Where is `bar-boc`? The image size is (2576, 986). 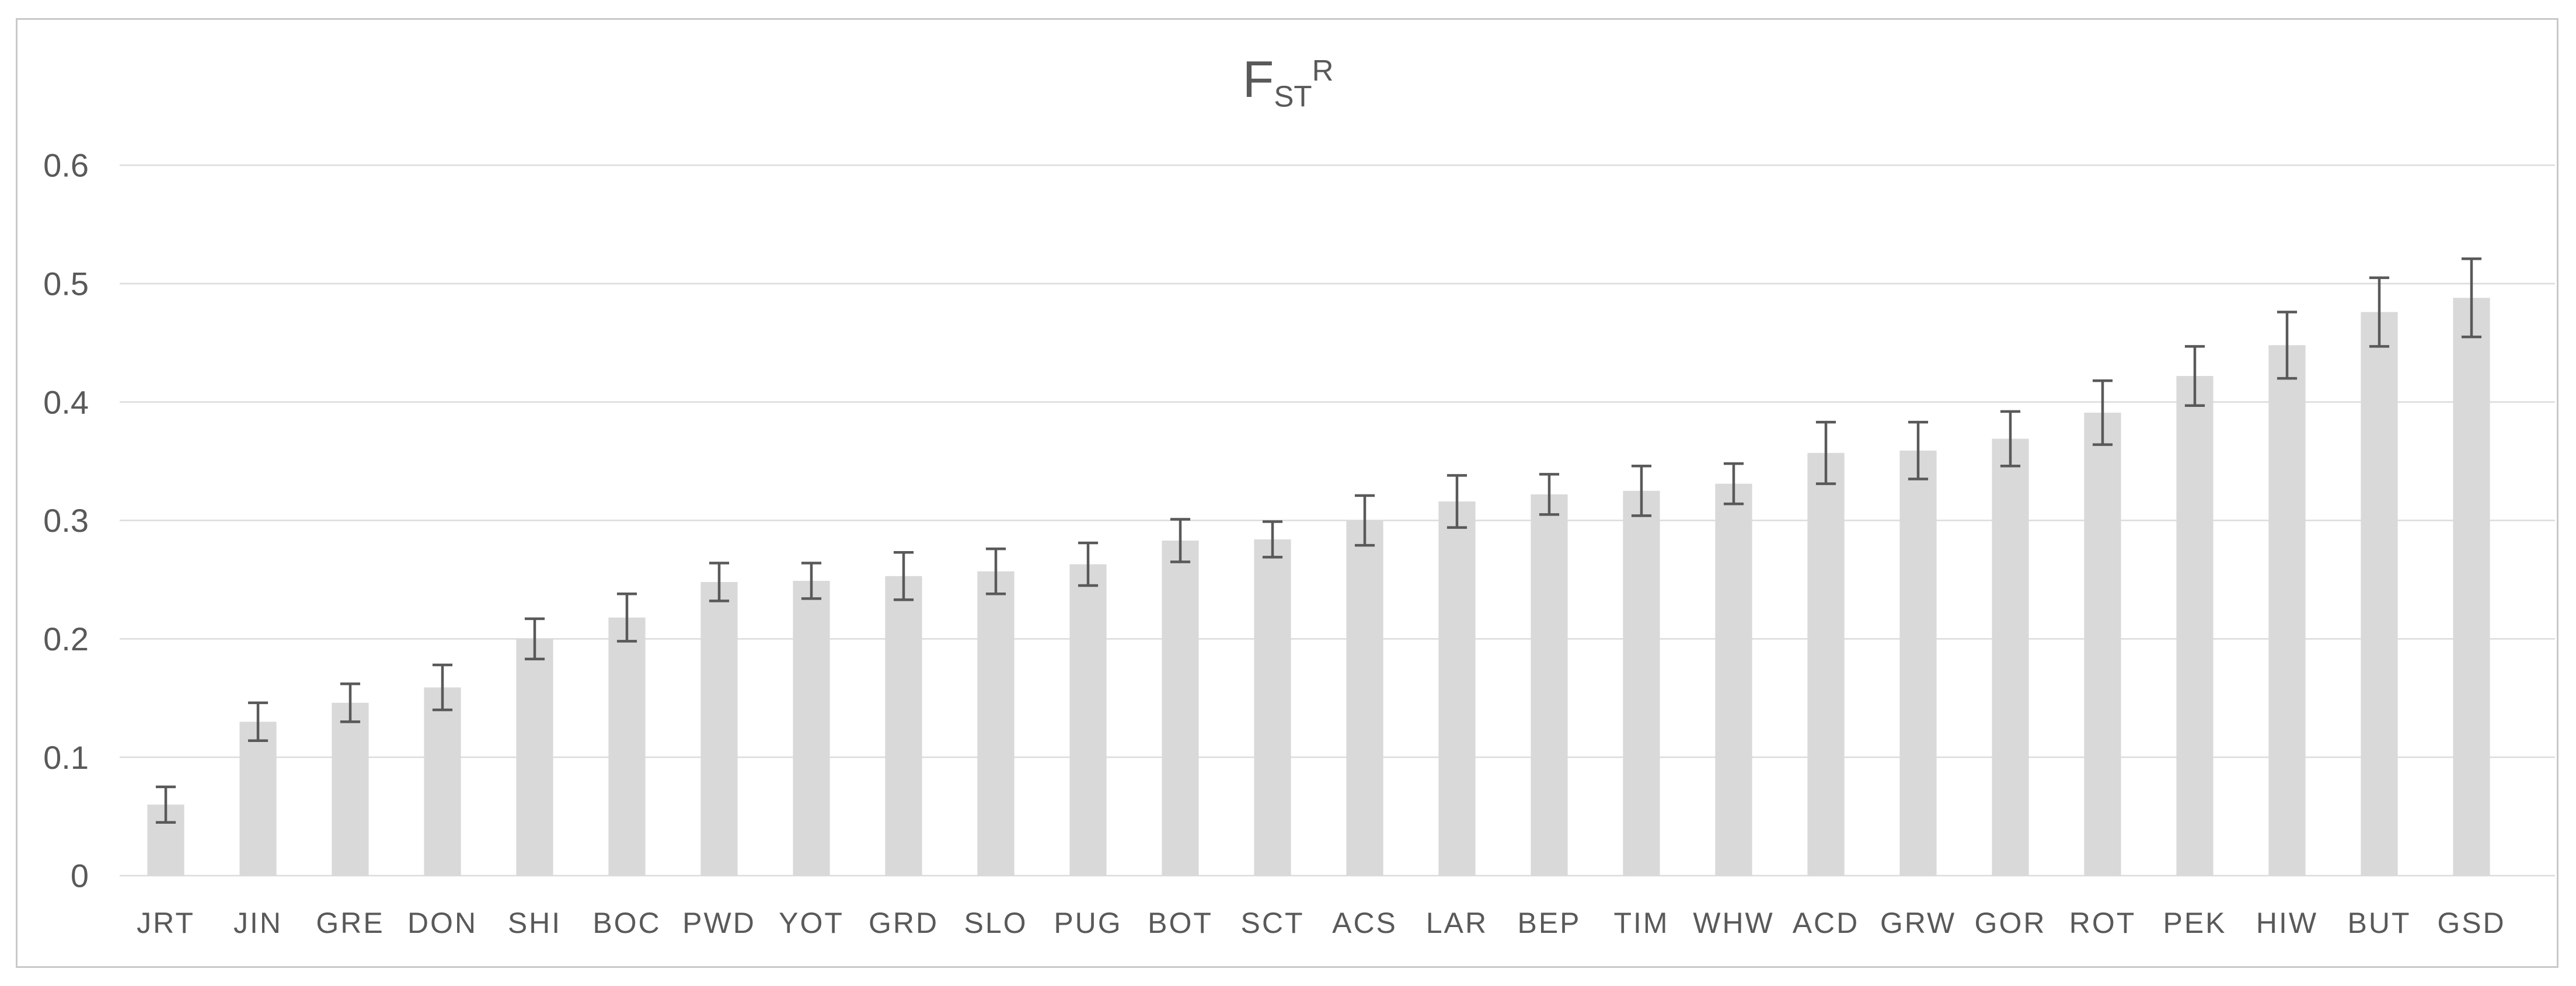
bar-boc is located at coordinates (627, 746).